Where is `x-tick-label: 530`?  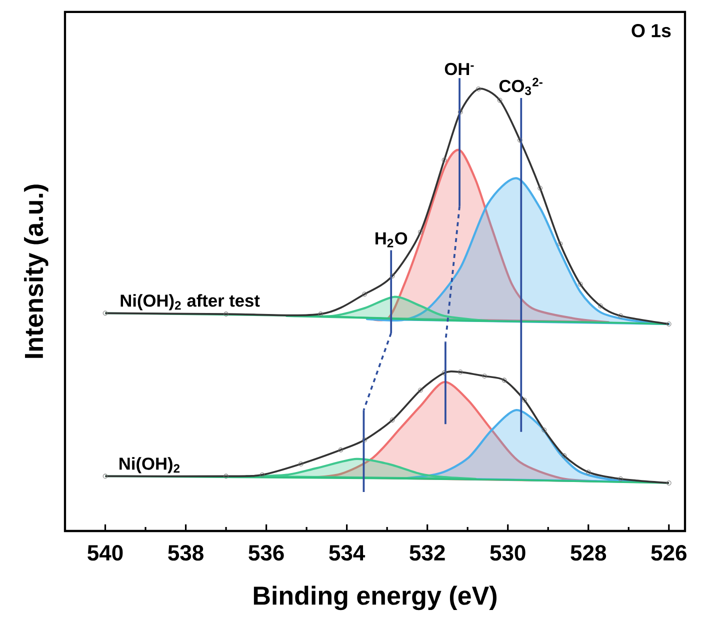 x-tick-label: 530 is located at coordinates (508, 553).